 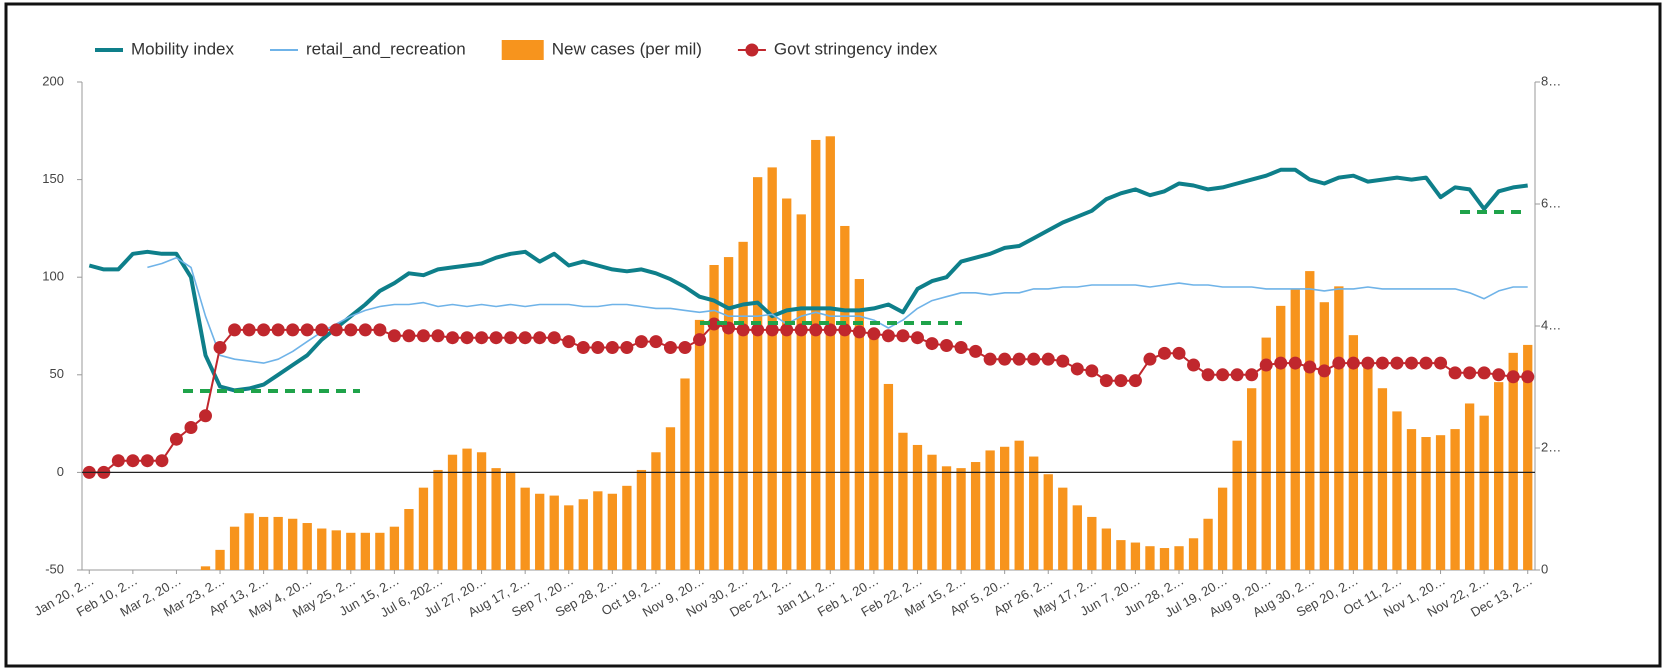 I want to click on y-tick-label: 200, so click(x=53, y=80).